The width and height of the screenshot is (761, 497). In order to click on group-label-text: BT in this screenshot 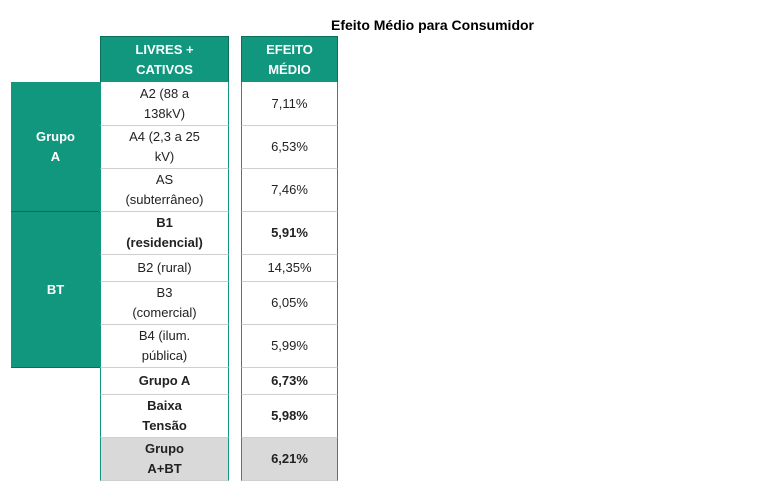, I will do `click(55, 289)`.